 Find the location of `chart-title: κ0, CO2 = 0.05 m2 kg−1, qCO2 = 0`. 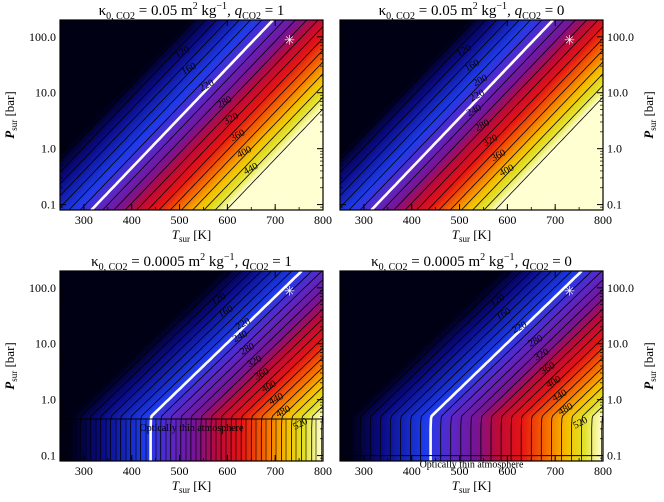

chart-title: κ0, CO2 = 0.05 m2 kg−1, qCO2 = 0 is located at coordinates (472, 11).